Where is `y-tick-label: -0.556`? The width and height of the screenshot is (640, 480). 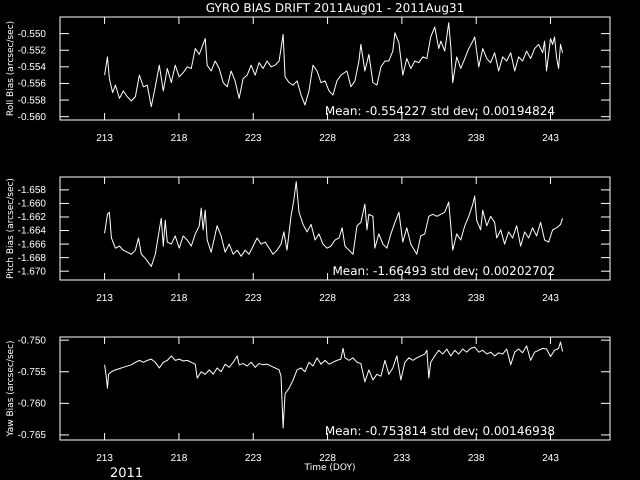
y-tick-label: -0.556 is located at coordinates (32, 84).